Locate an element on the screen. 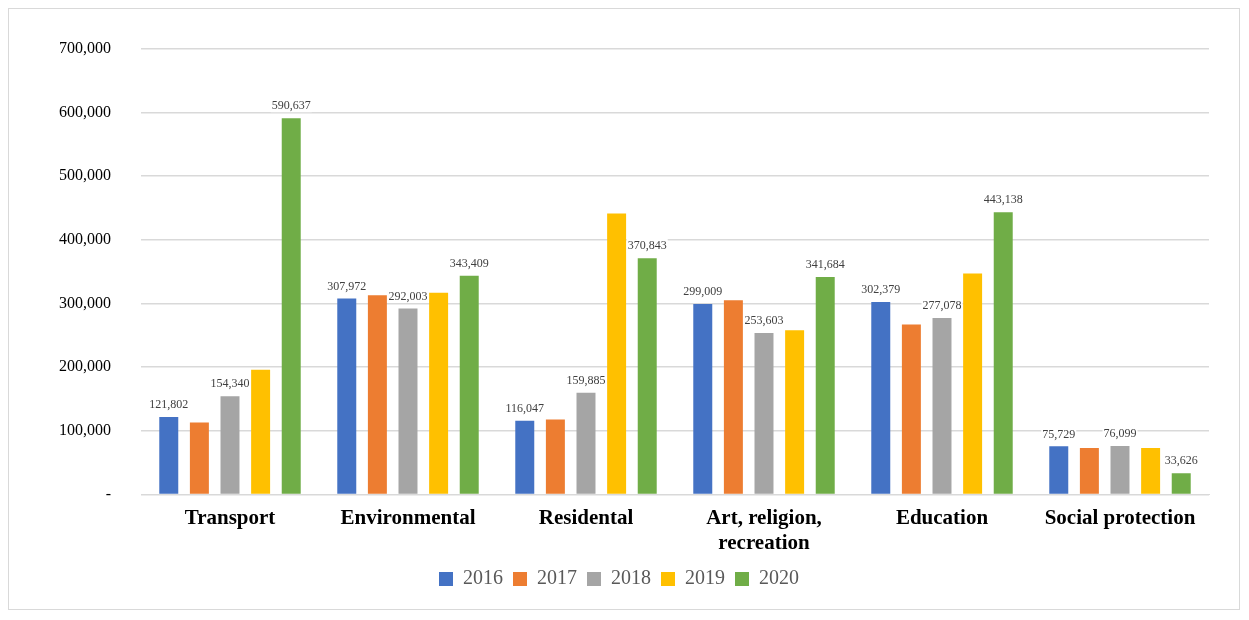  data-label: 121,802 is located at coordinates (169, 404).